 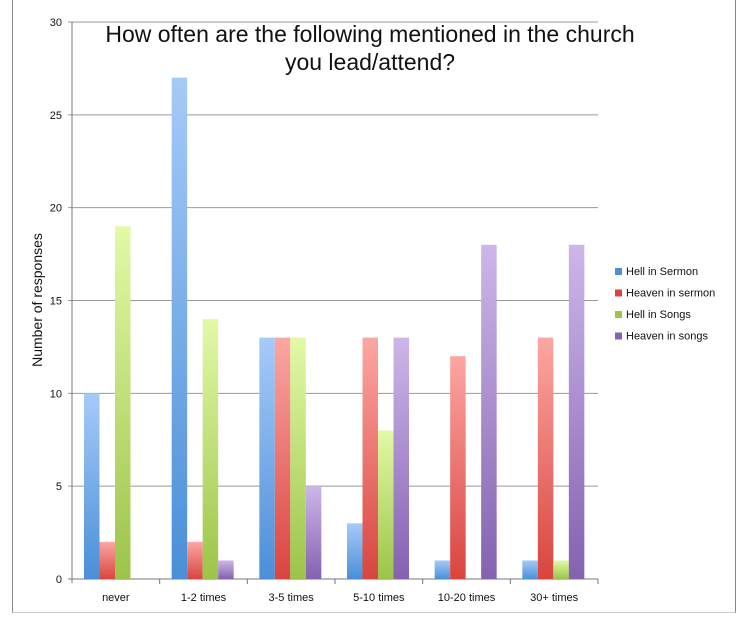 I want to click on x-tick-label: 1-2 times, so click(x=204, y=598).